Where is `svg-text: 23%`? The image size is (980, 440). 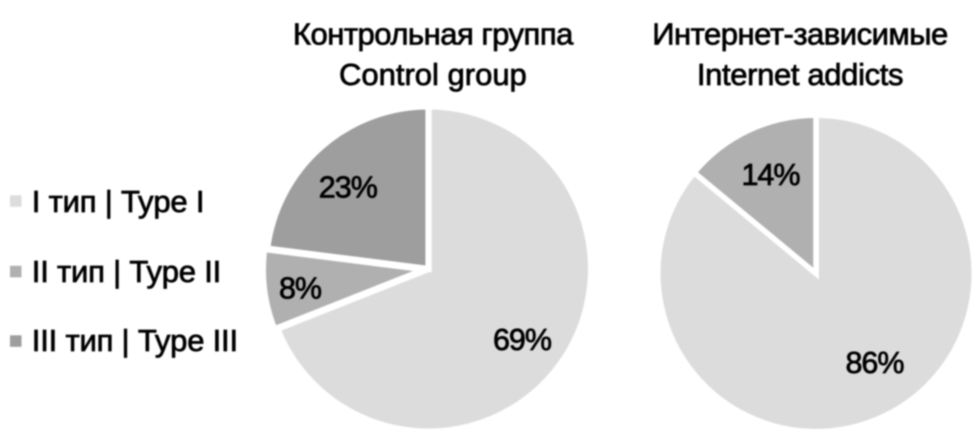 svg-text: 23% is located at coordinates (348, 187).